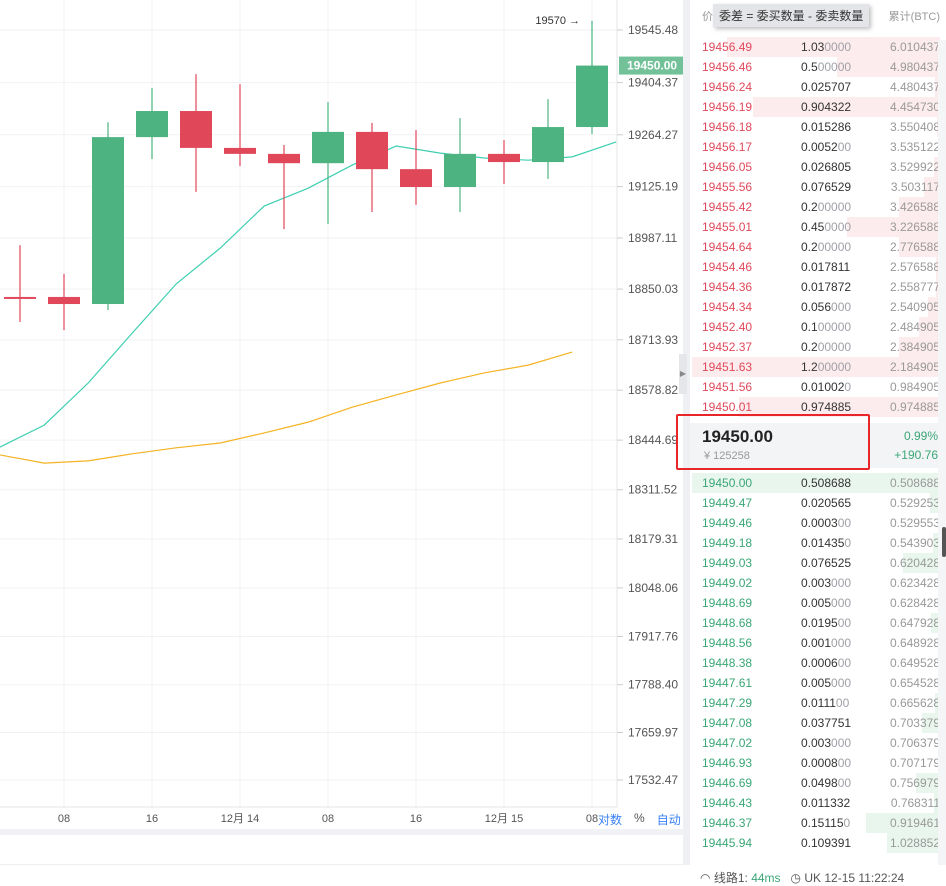  Describe the element at coordinates (727, 743) in the screenshot. I see `price: 19447.02` at that location.